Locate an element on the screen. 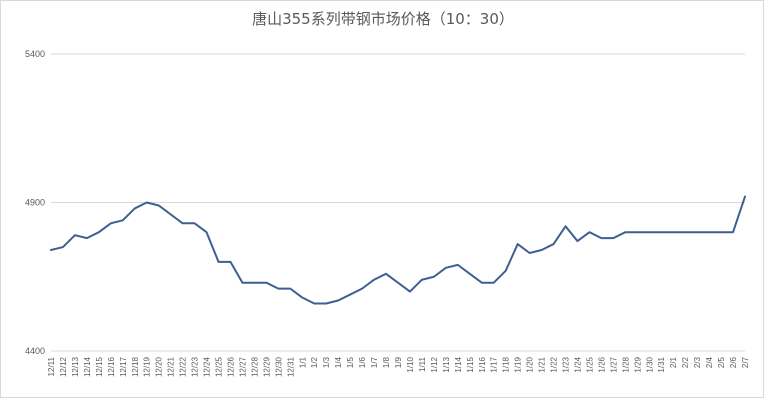 The height and width of the screenshot is (400, 766). x-tick-label: 1/10 is located at coordinates (410, 364).